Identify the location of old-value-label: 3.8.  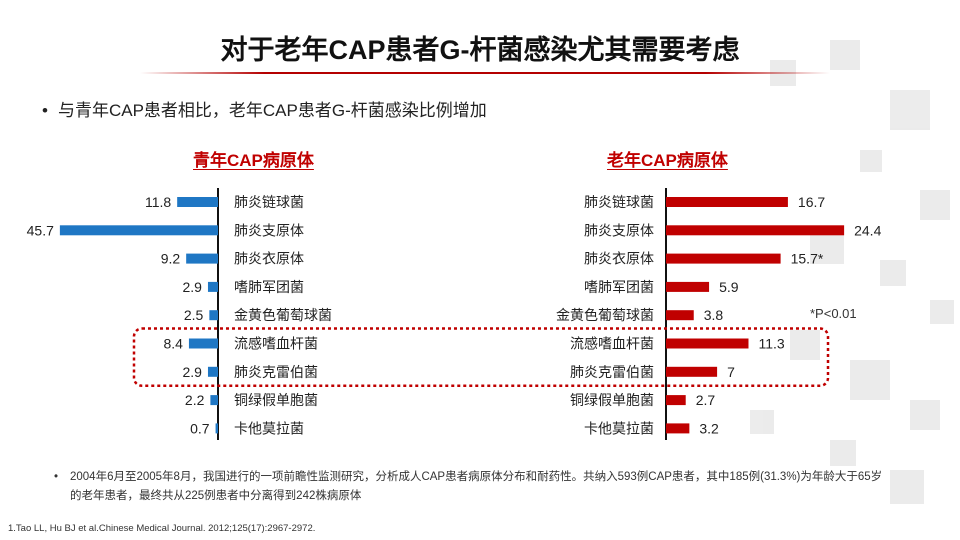
(714, 315).